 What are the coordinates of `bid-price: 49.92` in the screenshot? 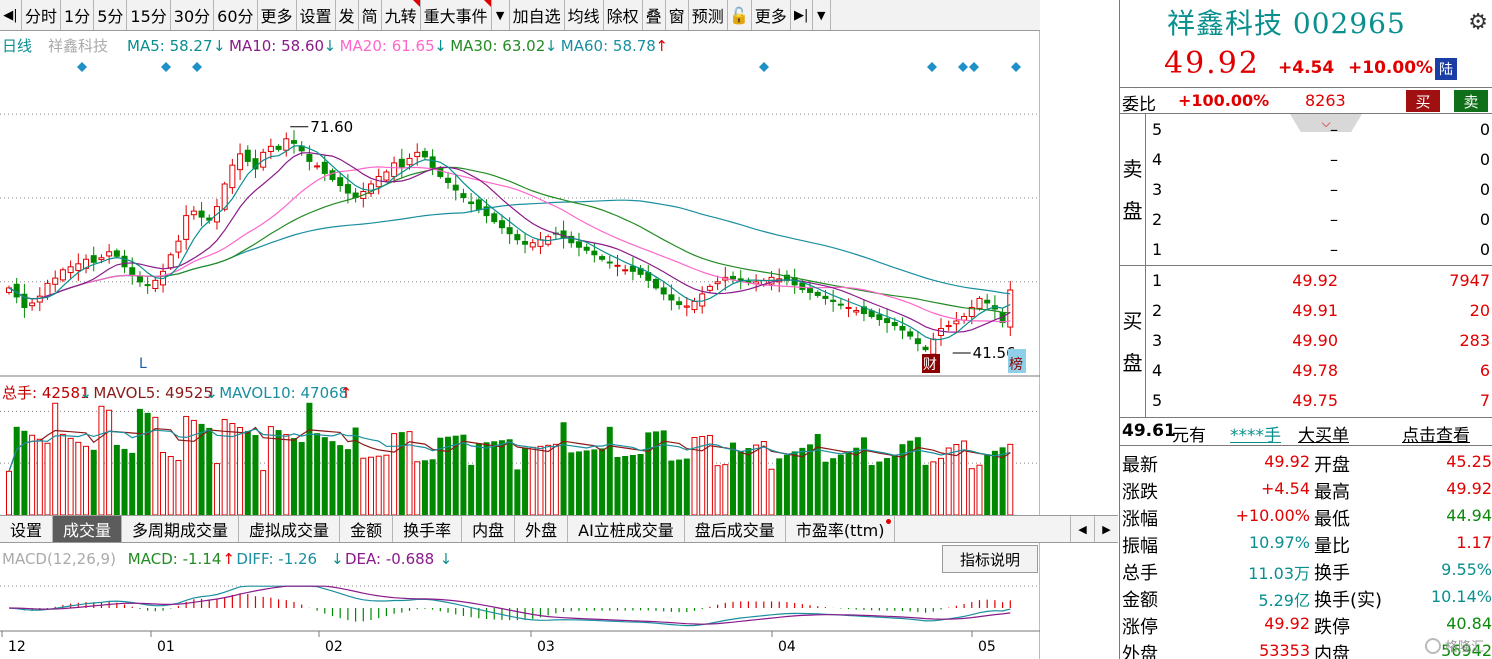 It's located at (1315, 280).